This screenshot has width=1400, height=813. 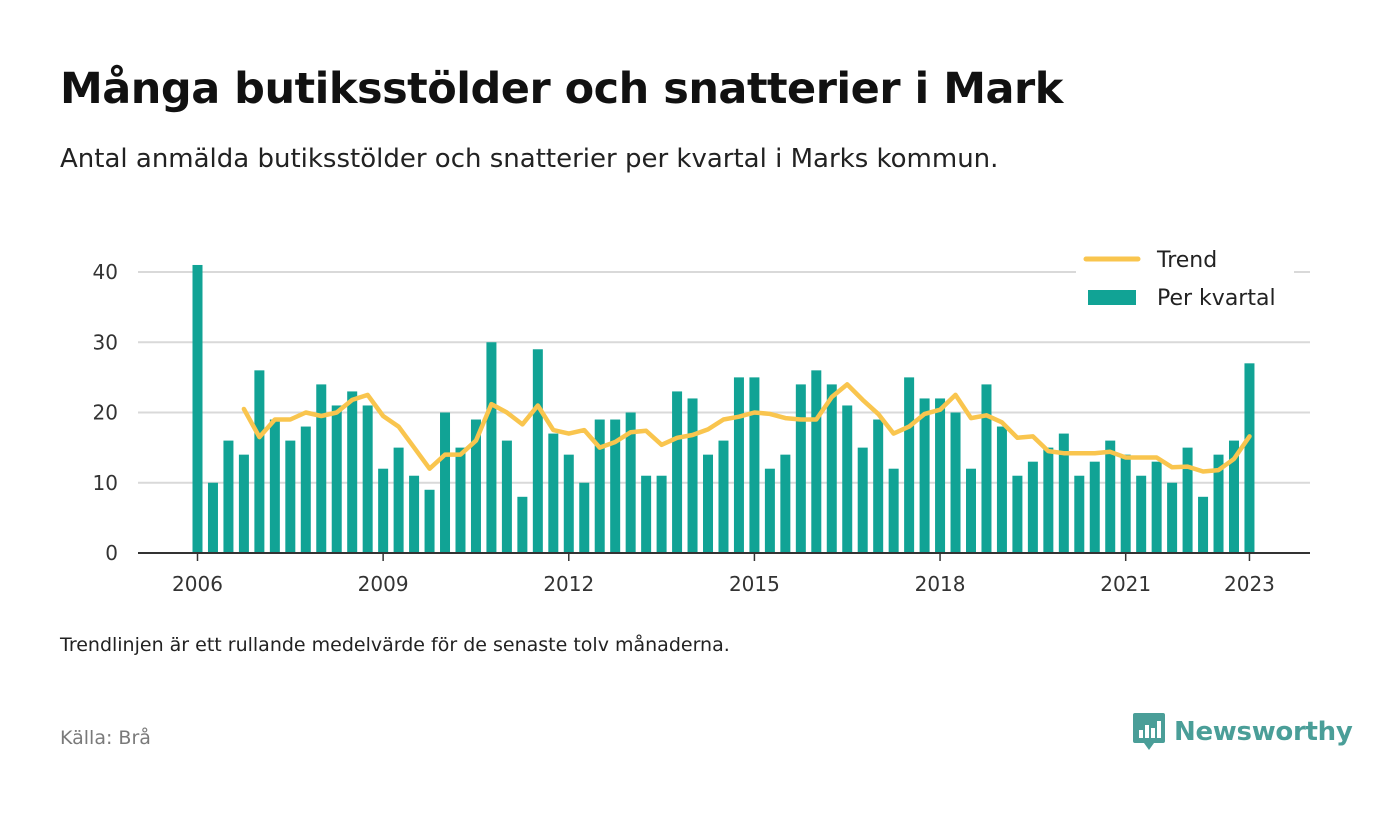 What do you see at coordinates (1125, 584) in the screenshot?
I see `x-tick-label: 2021` at bounding box center [1125, 584].